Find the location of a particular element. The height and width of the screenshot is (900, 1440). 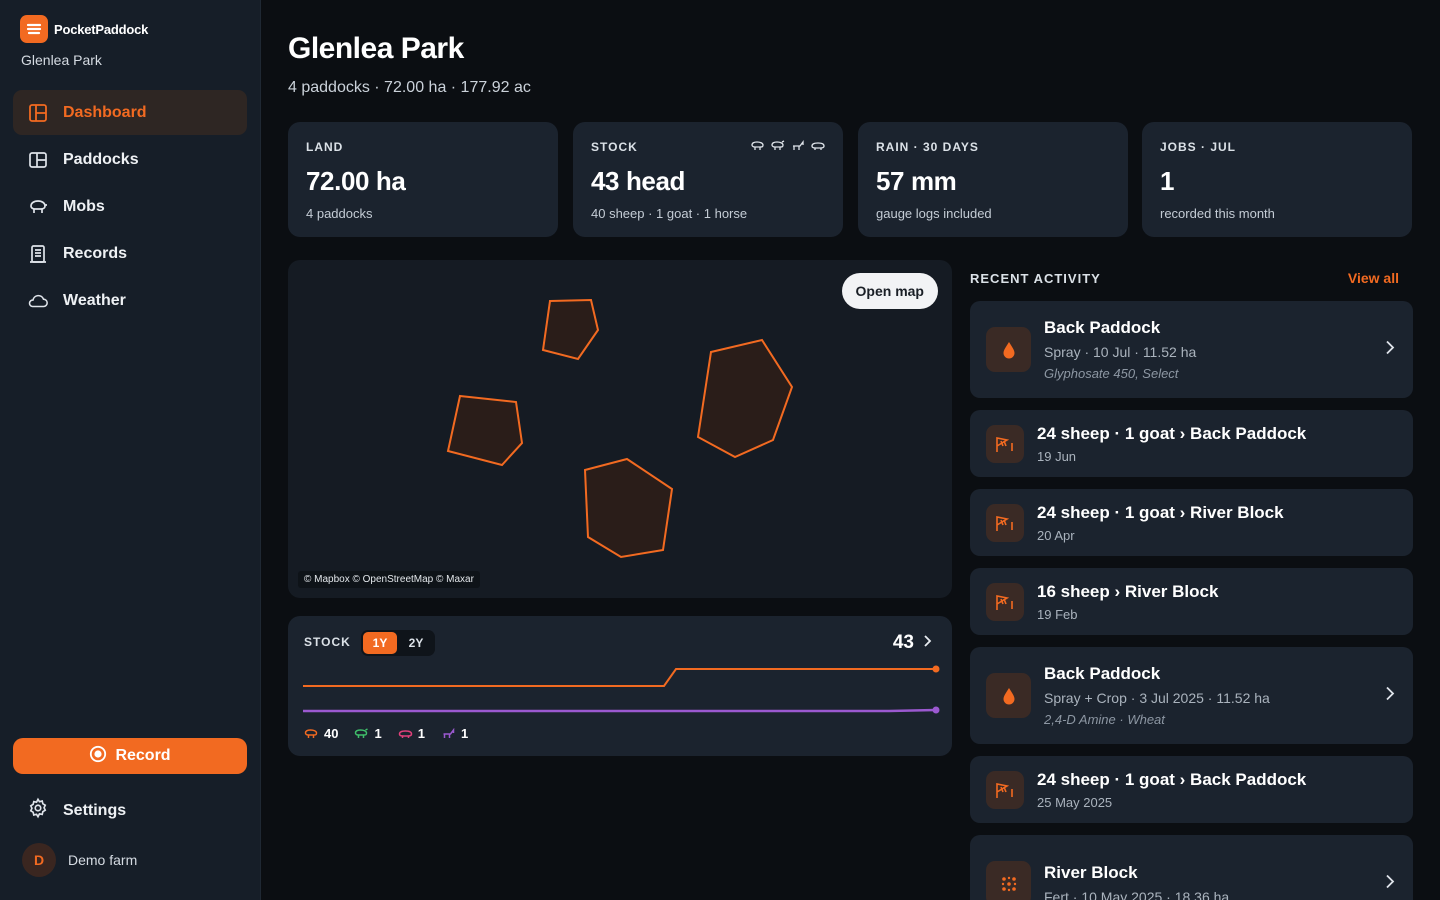

range-option-2y: 2Y is located at coordinates (416, 643).